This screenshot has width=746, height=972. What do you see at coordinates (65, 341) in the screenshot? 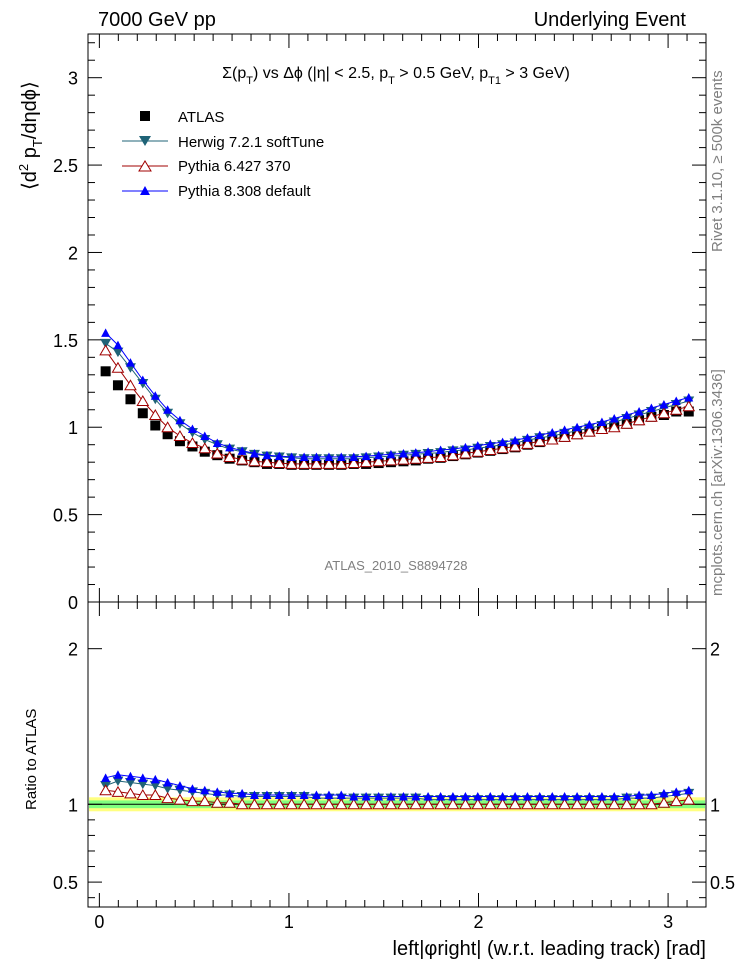
I see `y-tick-label: 1.5` at bounding box center [65, 341].